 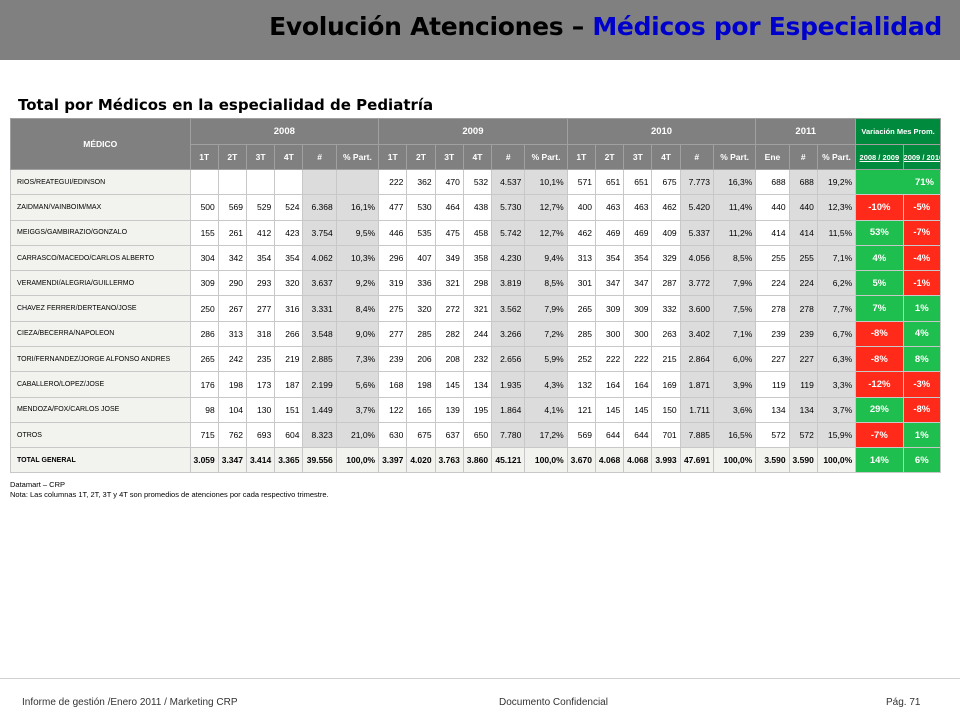 I want to click on header-year-2011: 2011, so click(x=806, y=131).